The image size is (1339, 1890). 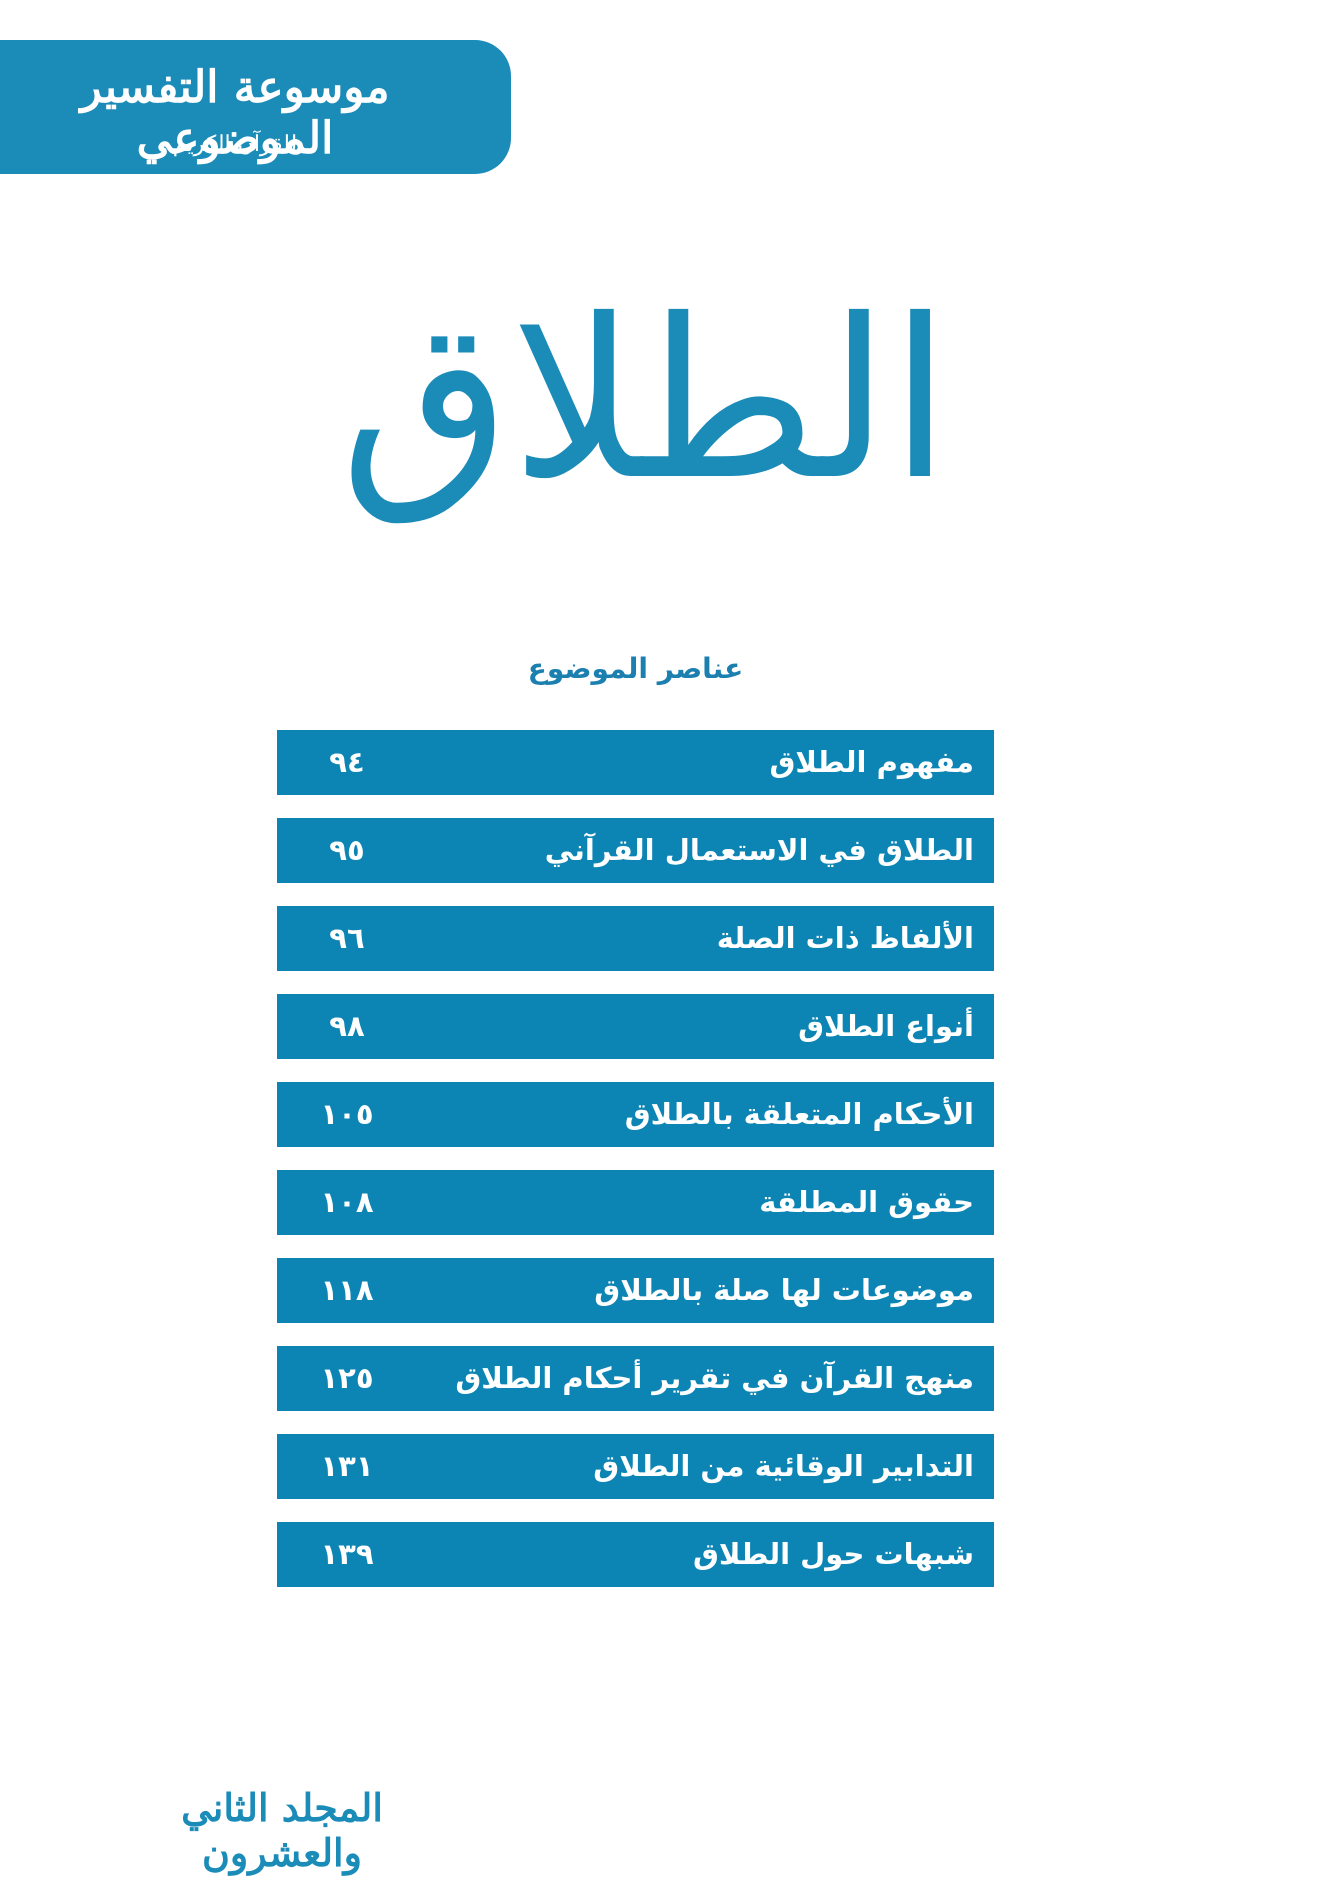 What do you see at coordinates (235, 113) in the screenshot?
I see `series-title: موسوعة التفسير الموضوعي` at bounding box center [235, 113].